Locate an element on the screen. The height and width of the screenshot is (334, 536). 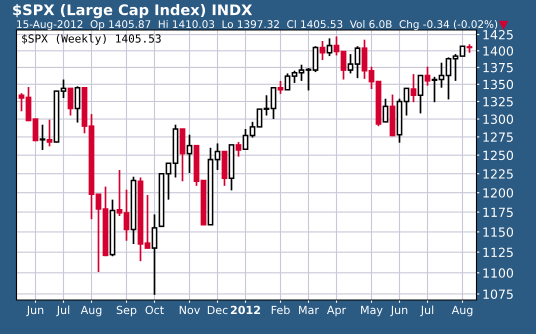
y-tick-label: 1275 is located at coordinates (498, 137).